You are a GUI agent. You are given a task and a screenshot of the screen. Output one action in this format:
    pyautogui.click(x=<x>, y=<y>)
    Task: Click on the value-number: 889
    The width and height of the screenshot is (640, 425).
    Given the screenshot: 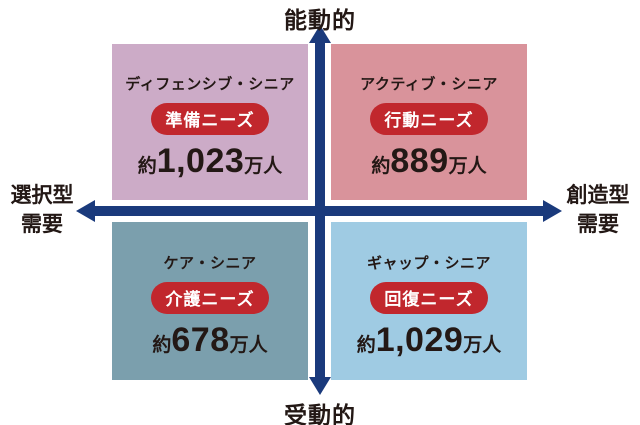 What is the action you would take?
    pyautogui.click(x=419, y=160)
    